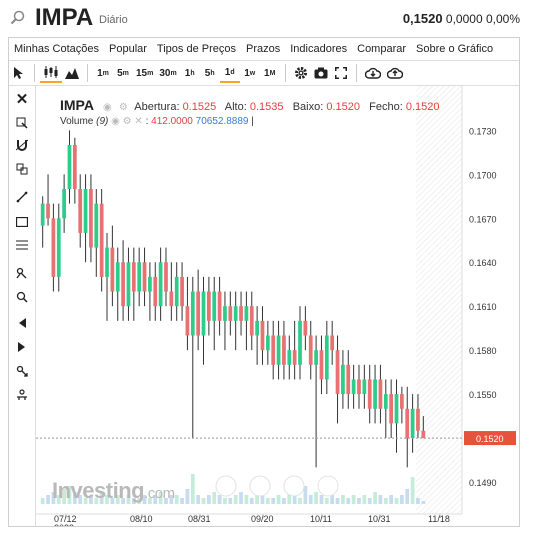 The image size is (534, 537). What do you see at coordinates (395, 73) in the screenshot?
I see `cloud-upload-icon` at bounding box center [395, 73].